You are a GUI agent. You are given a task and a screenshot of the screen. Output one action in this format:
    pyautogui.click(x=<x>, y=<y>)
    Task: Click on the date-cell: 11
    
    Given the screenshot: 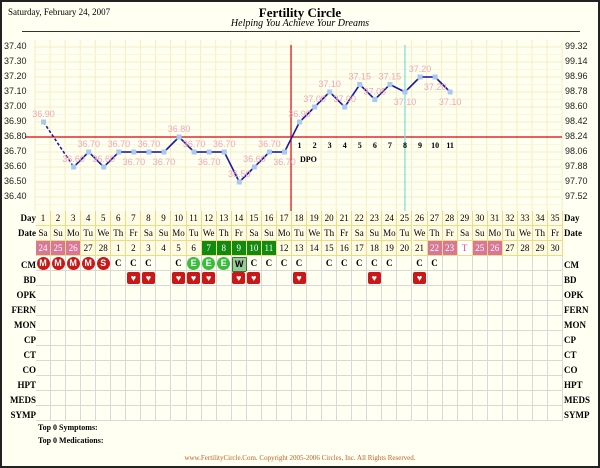 What is the action you would take?
    pyautogui.click(x=269, y=248)
    